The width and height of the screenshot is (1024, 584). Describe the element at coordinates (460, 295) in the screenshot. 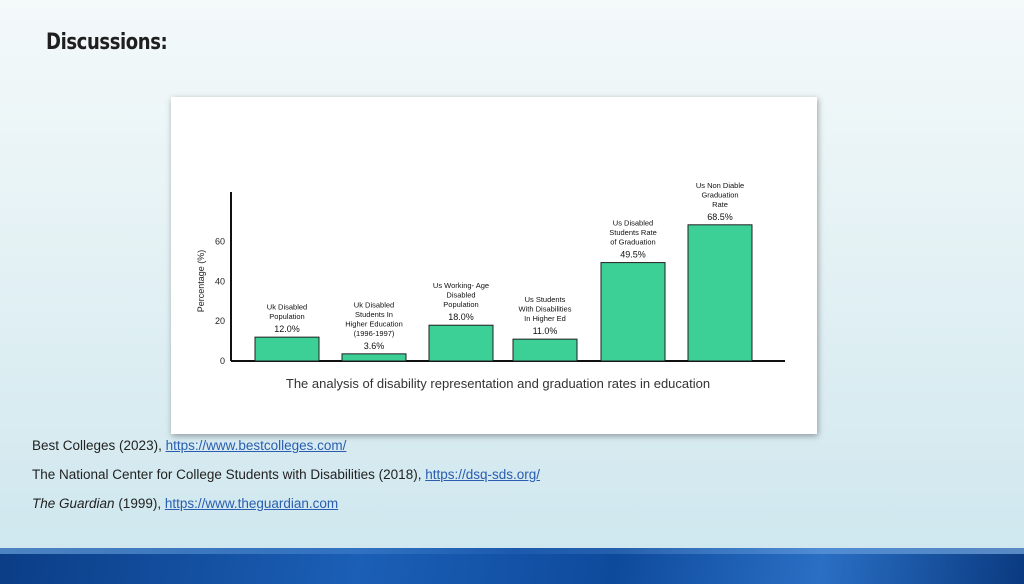

I see `category-label: Disabled` at that location.